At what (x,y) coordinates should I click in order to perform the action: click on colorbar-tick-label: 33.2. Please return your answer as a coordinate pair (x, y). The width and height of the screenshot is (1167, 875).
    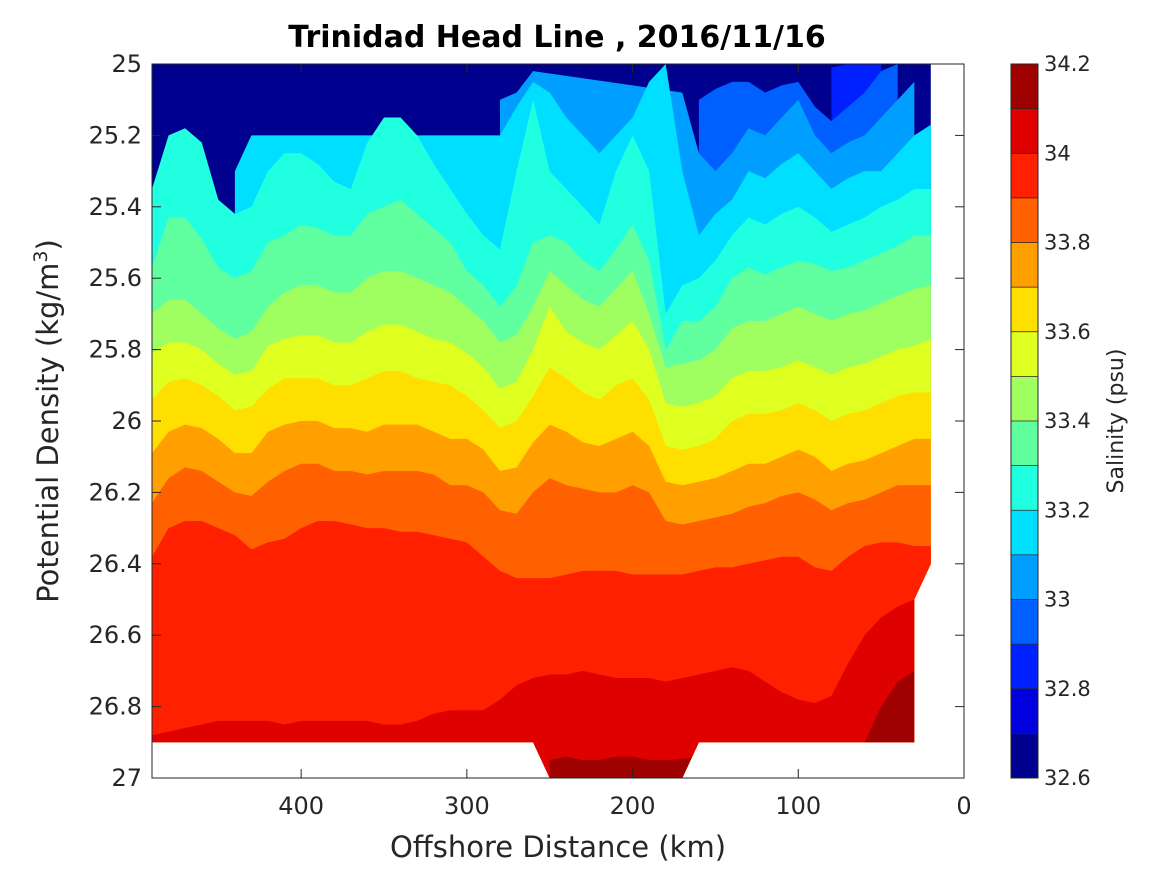
    Looking at the image, I should click on (1067, 510).